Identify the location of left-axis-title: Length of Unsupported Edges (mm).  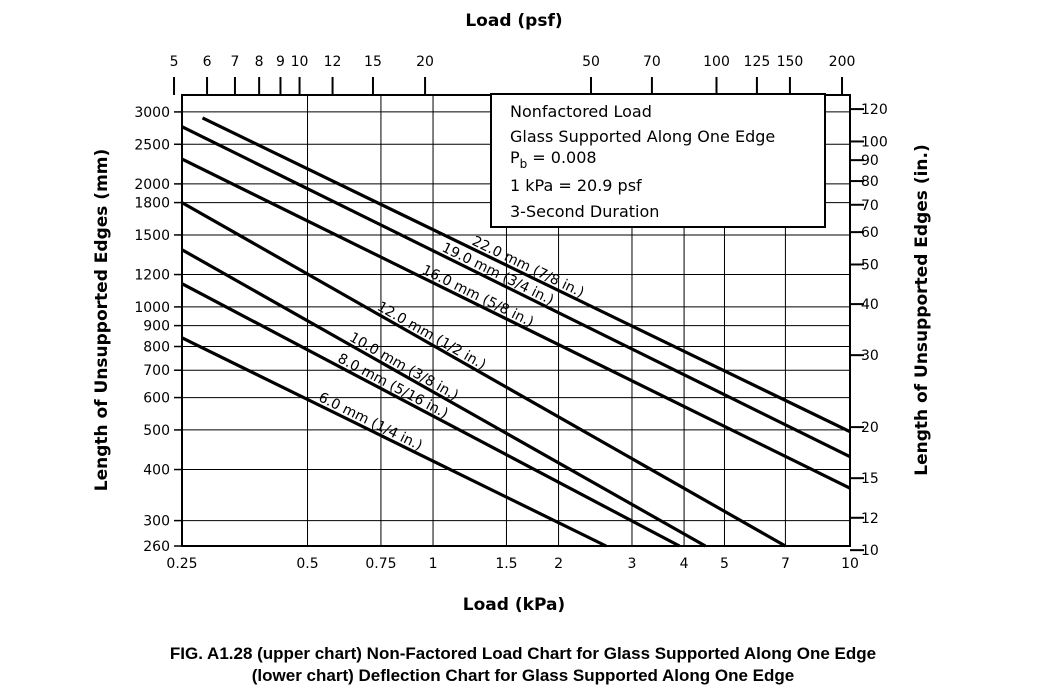
(102, 320).